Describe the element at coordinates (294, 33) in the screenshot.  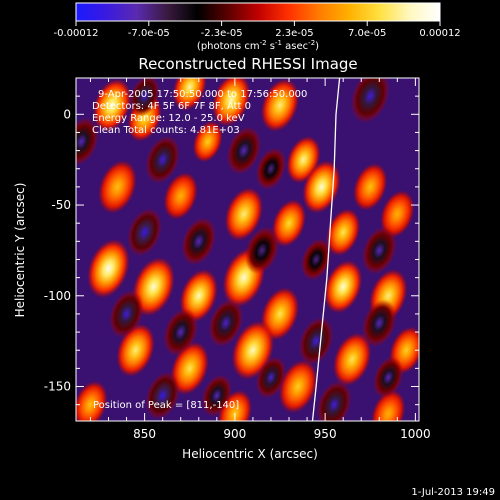
I see `colorbar-tick-label: 2.3e-05` at that location.